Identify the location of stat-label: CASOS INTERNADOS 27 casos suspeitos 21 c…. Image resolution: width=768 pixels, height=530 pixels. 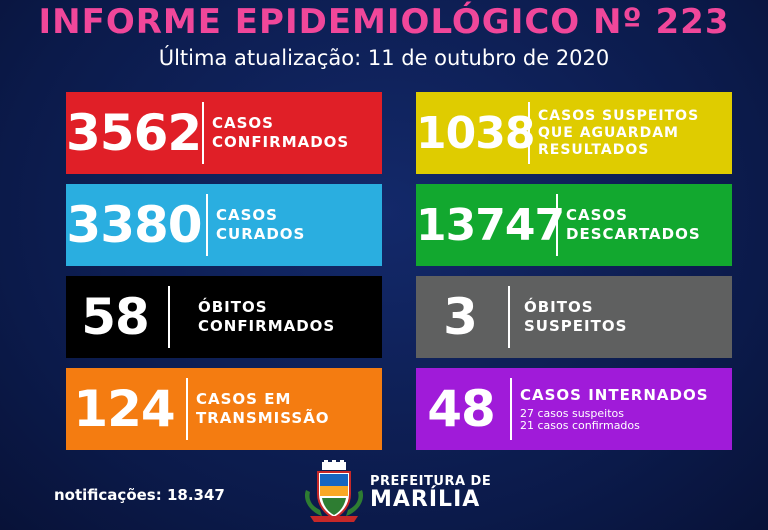
(614, 409).